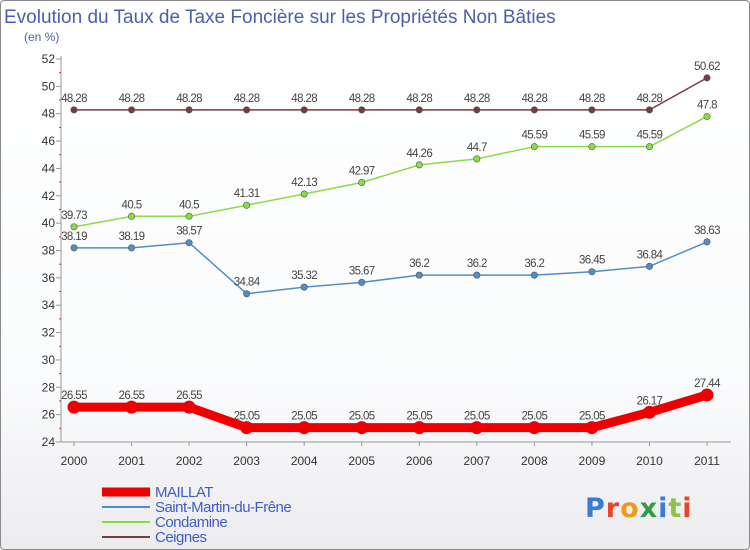 The height and width of the screenshot is (550, 750). I want to click on x-tick-label: 2009, so click(592, 461).